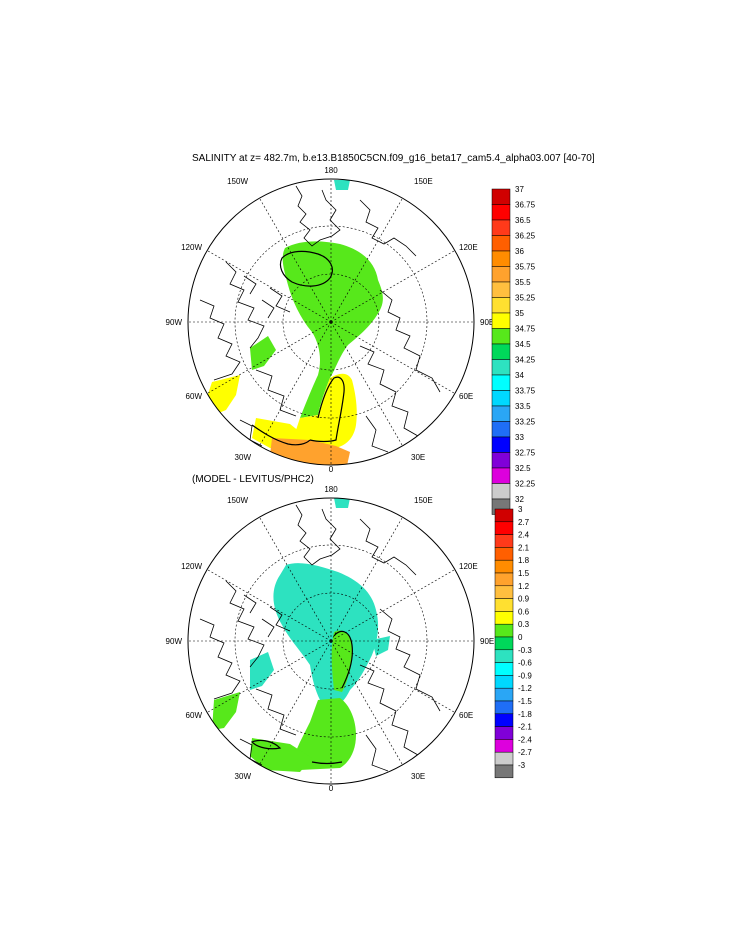 The height and width of the screenshot is (945, 733). Describe the element at coordinates (281, 755) in the screenshot. I see `field-green-atlantic-south` at that location.